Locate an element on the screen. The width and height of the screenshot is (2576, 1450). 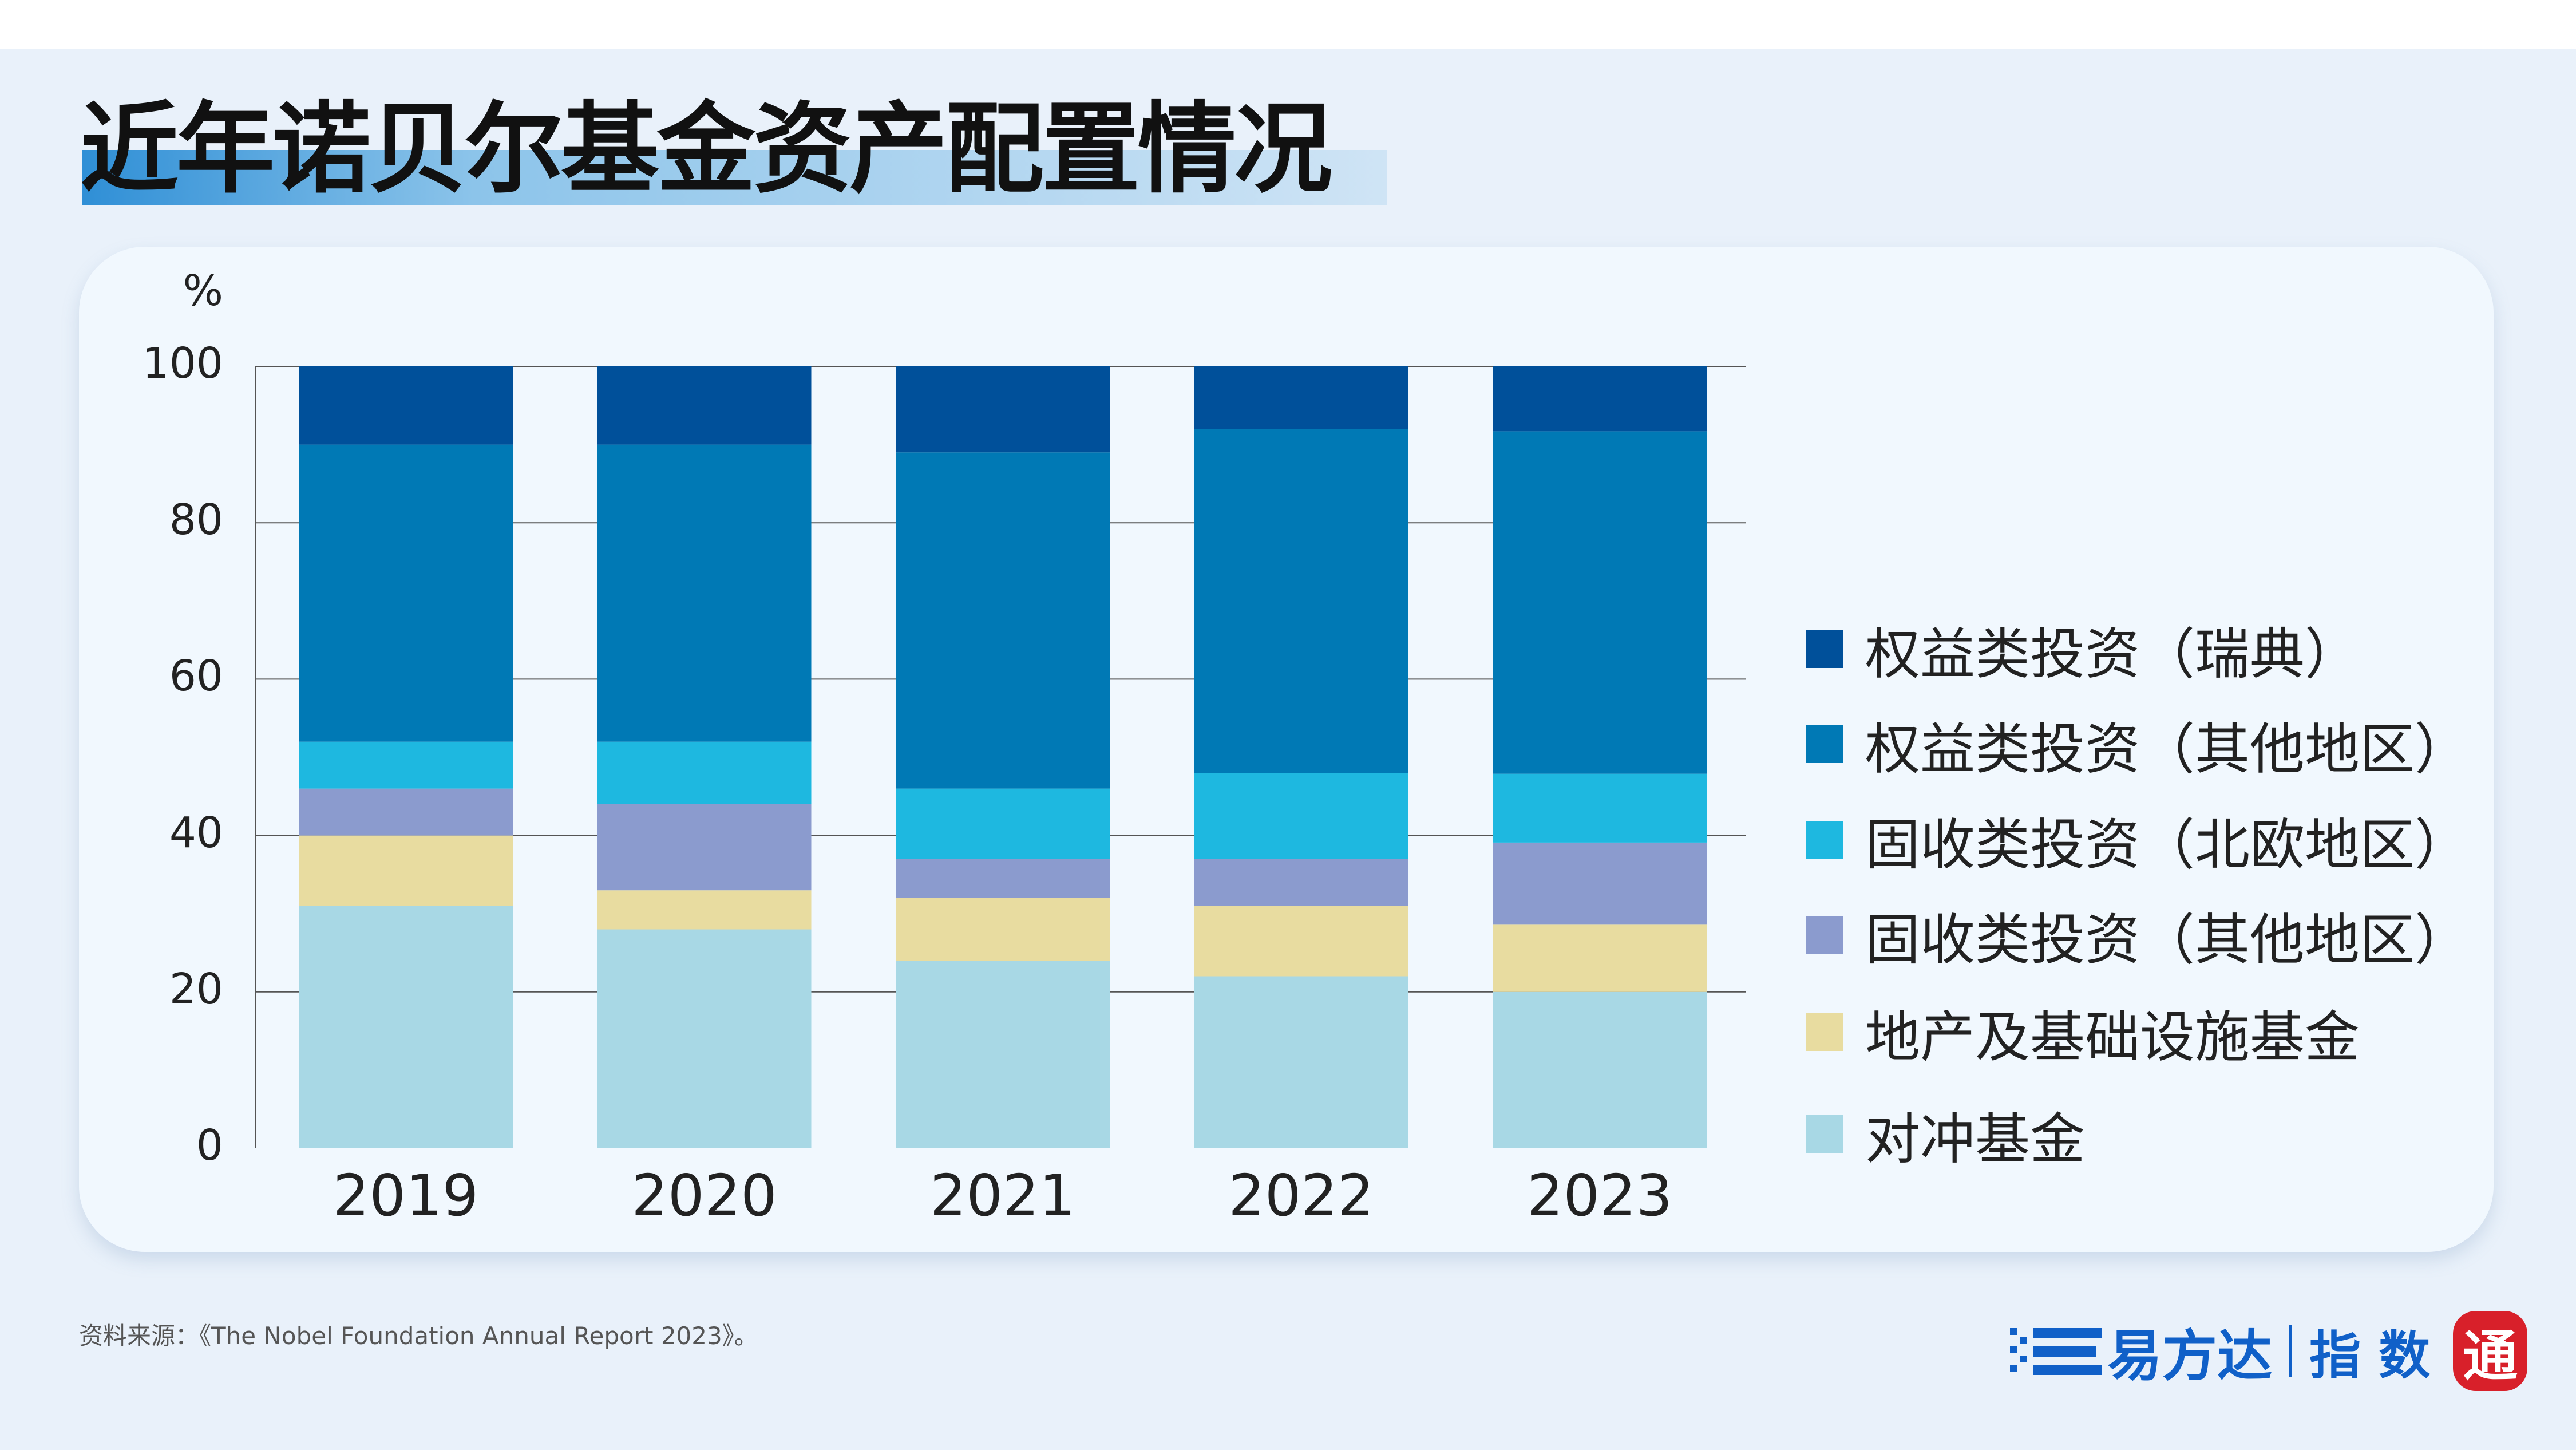
legend-item: 权益类投资（瑞典） is located at coordinates (2083, 653).